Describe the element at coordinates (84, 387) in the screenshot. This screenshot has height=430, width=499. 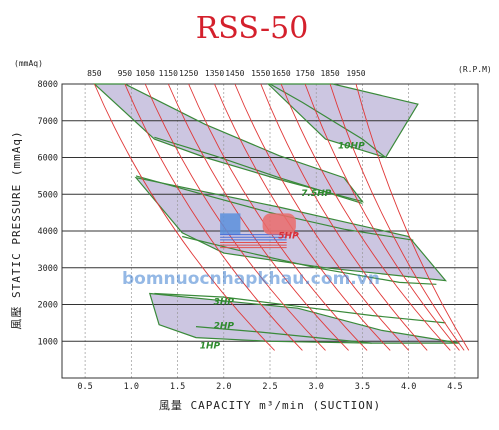
I see `x-tick-label: 0.5` at that location.